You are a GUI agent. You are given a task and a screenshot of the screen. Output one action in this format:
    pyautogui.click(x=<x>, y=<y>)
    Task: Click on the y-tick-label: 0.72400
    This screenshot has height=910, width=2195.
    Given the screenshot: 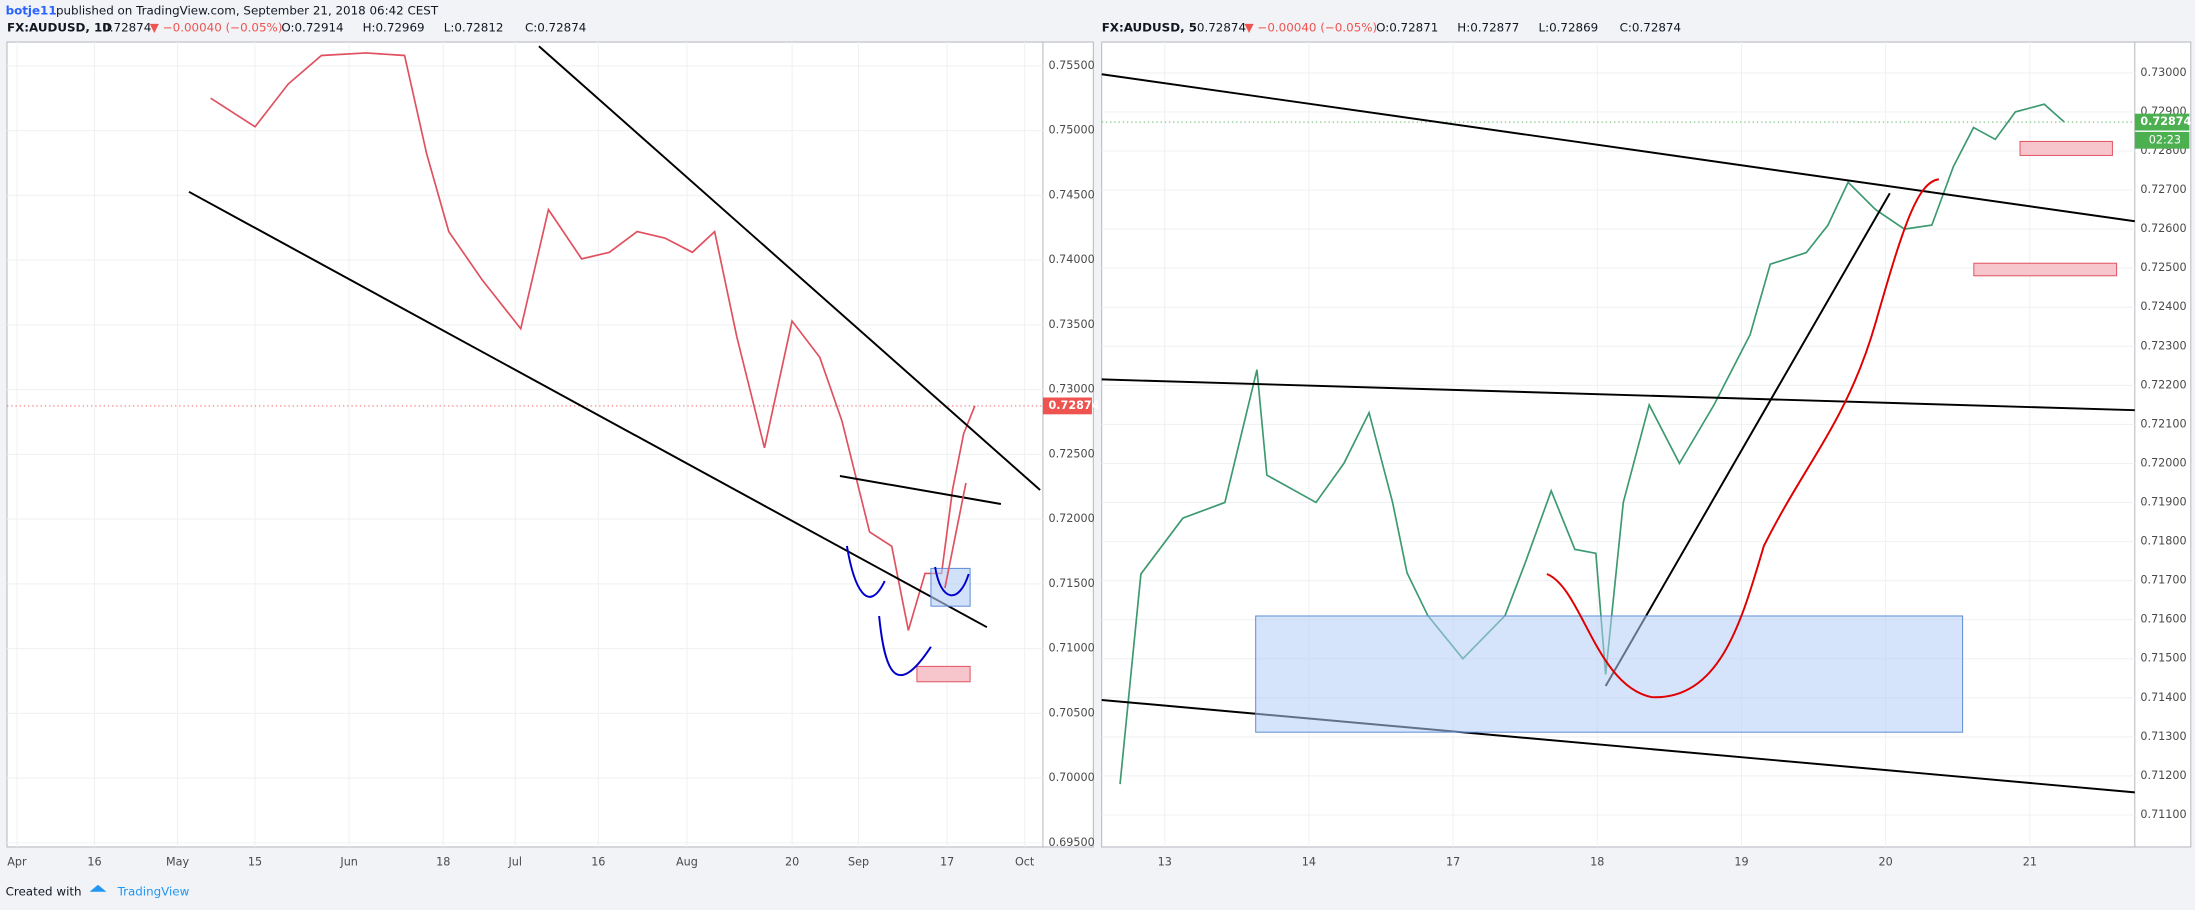 What is the action you would take?
    pyautogui.click(x=2163, y=306)
    